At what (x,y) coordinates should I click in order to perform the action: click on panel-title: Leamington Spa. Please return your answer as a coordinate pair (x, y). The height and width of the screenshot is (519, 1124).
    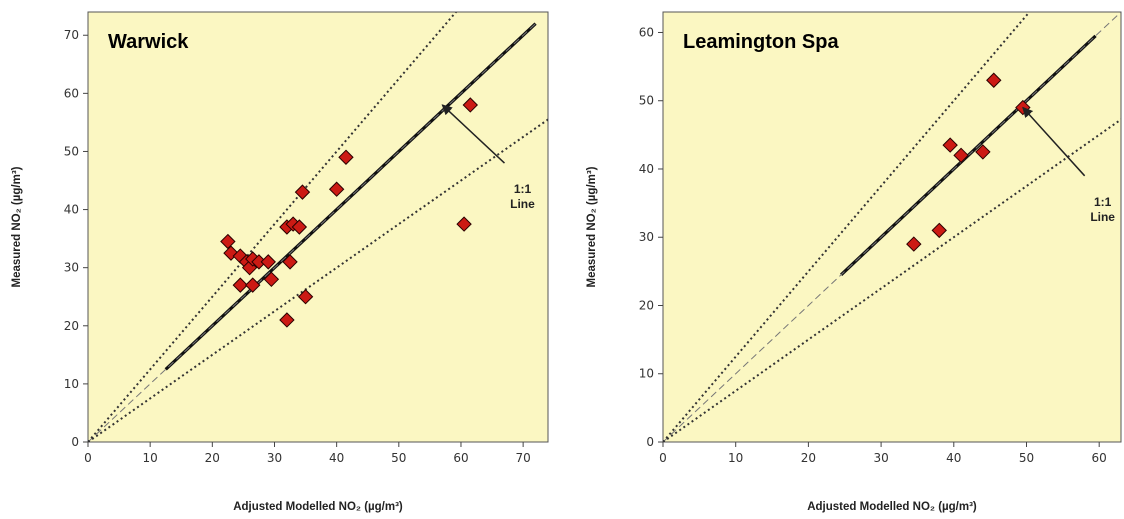
    Looking at the image, I should click on (761, 42).